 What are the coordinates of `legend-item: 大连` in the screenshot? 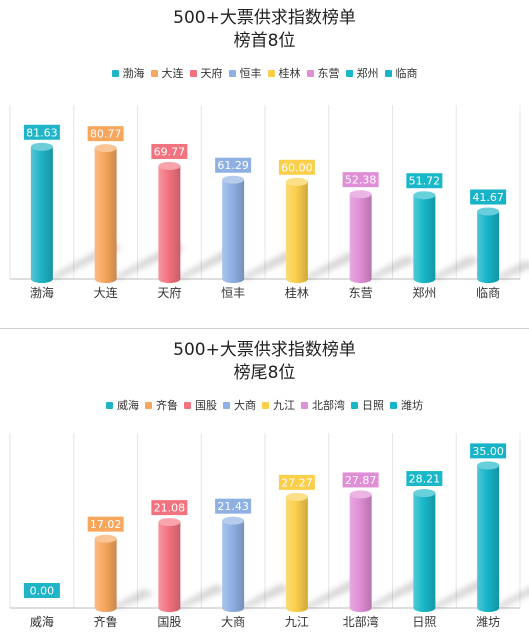 It's located at (167, 73).